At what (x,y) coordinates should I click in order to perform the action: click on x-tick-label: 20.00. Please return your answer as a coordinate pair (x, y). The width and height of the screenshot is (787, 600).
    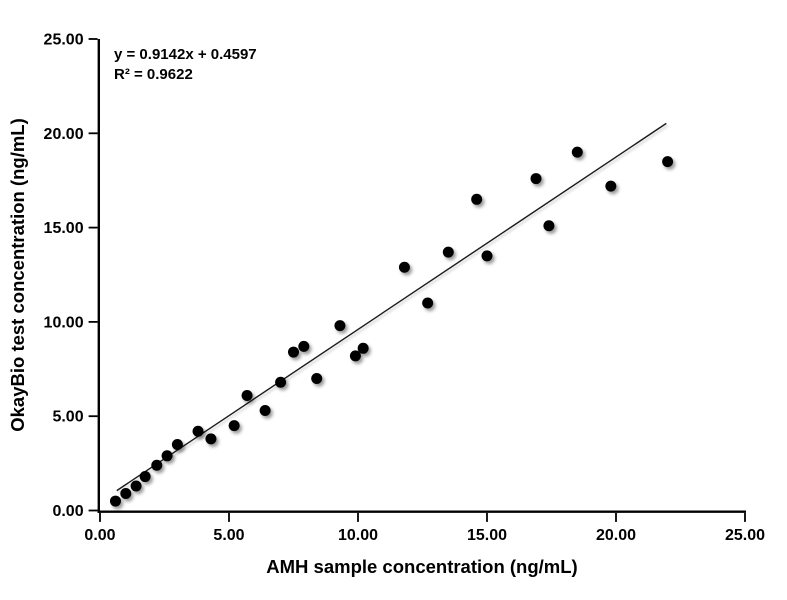
    Looking at the image, I should click on (616, 535).